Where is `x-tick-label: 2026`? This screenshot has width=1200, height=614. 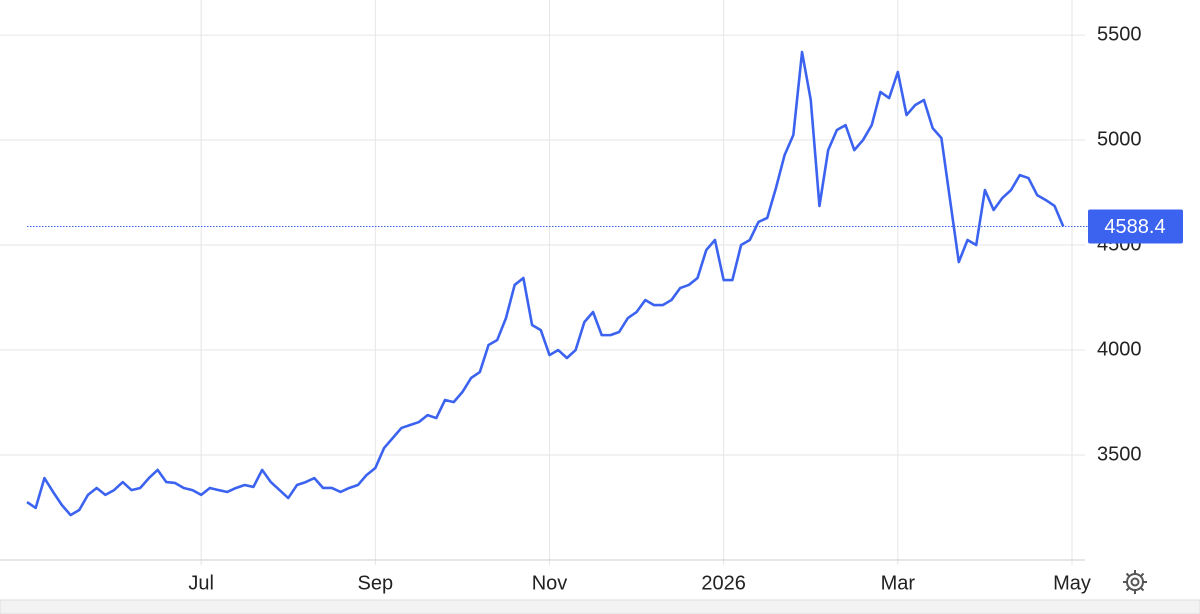 x-tick-label: 2026 is located at coordinates (723, 583).